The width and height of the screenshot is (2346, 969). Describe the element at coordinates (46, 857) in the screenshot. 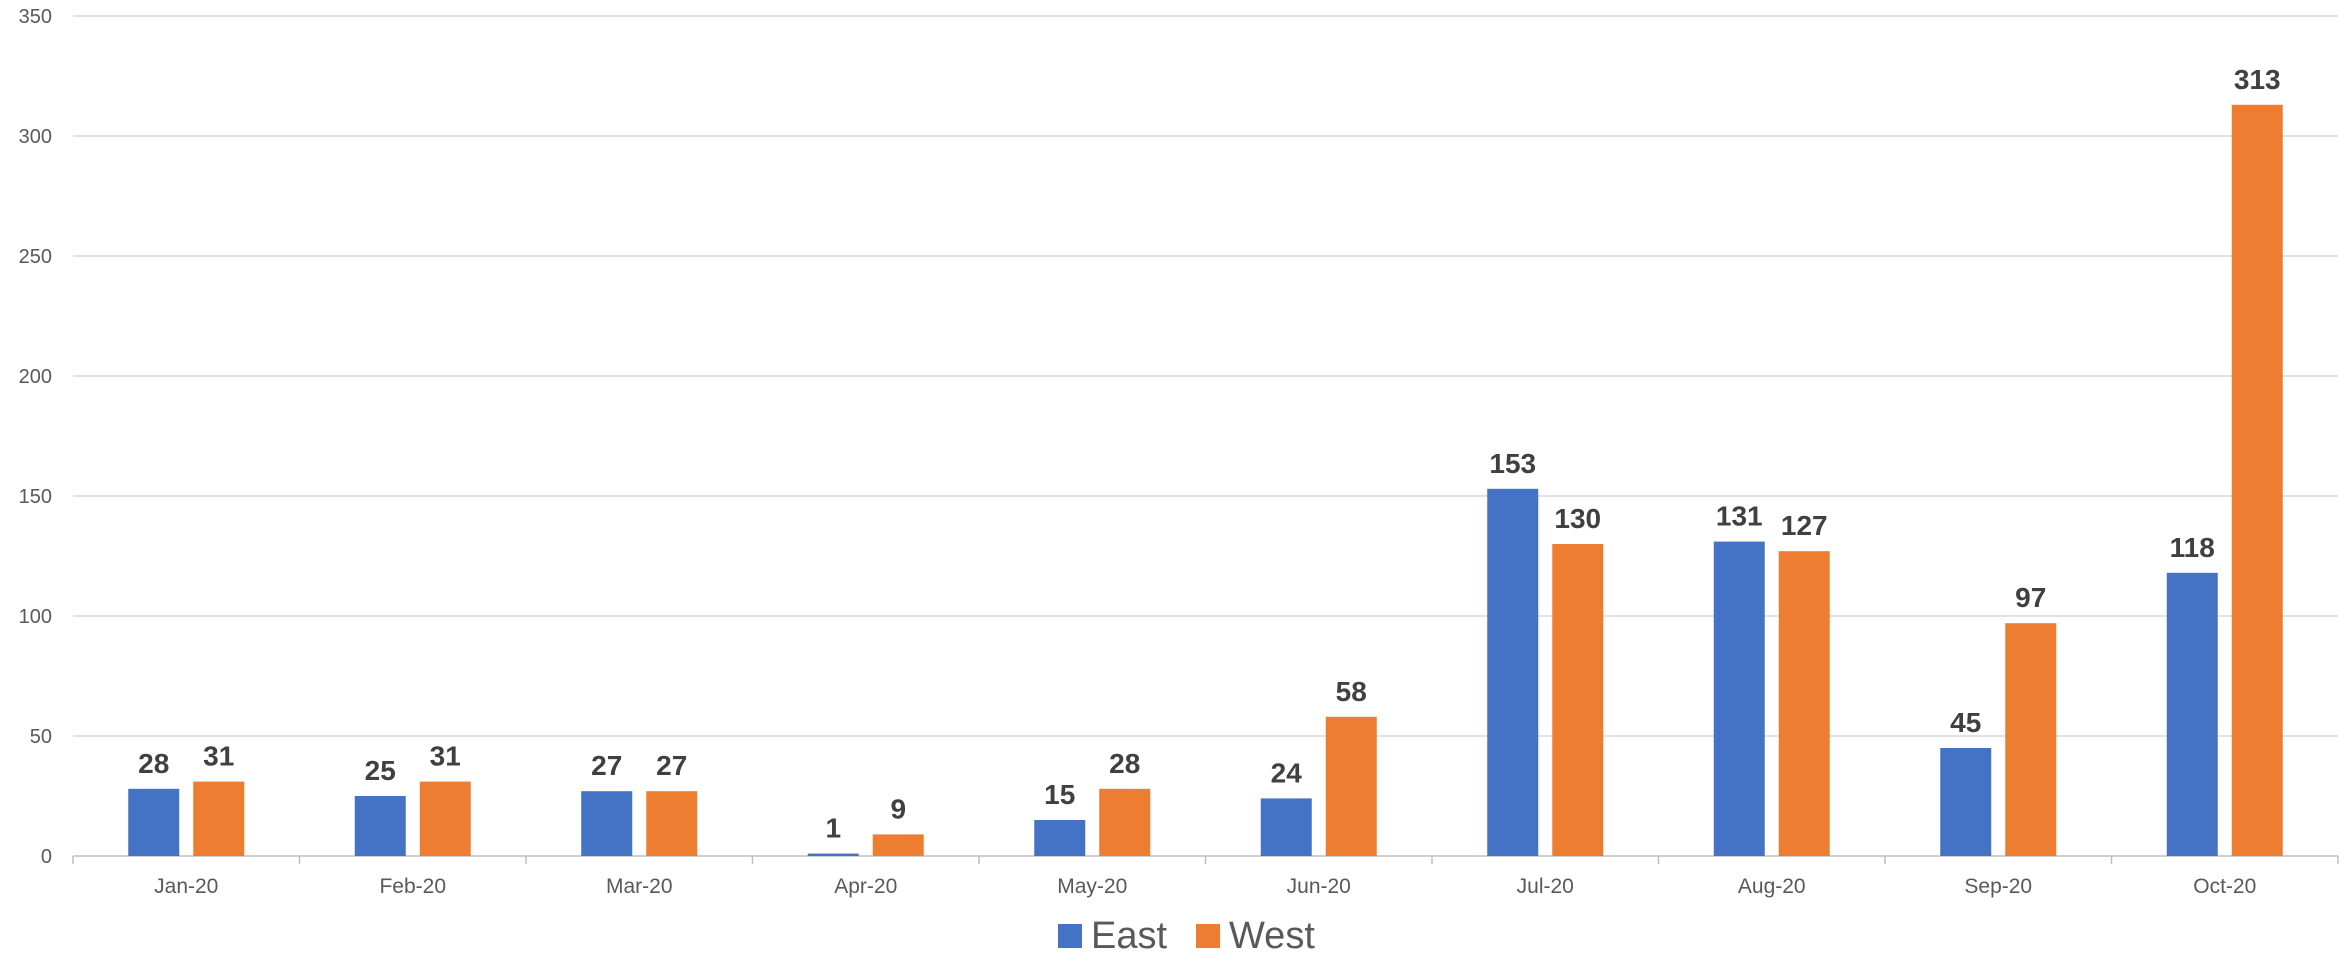

I see `y-tick-label: 0` at that location.